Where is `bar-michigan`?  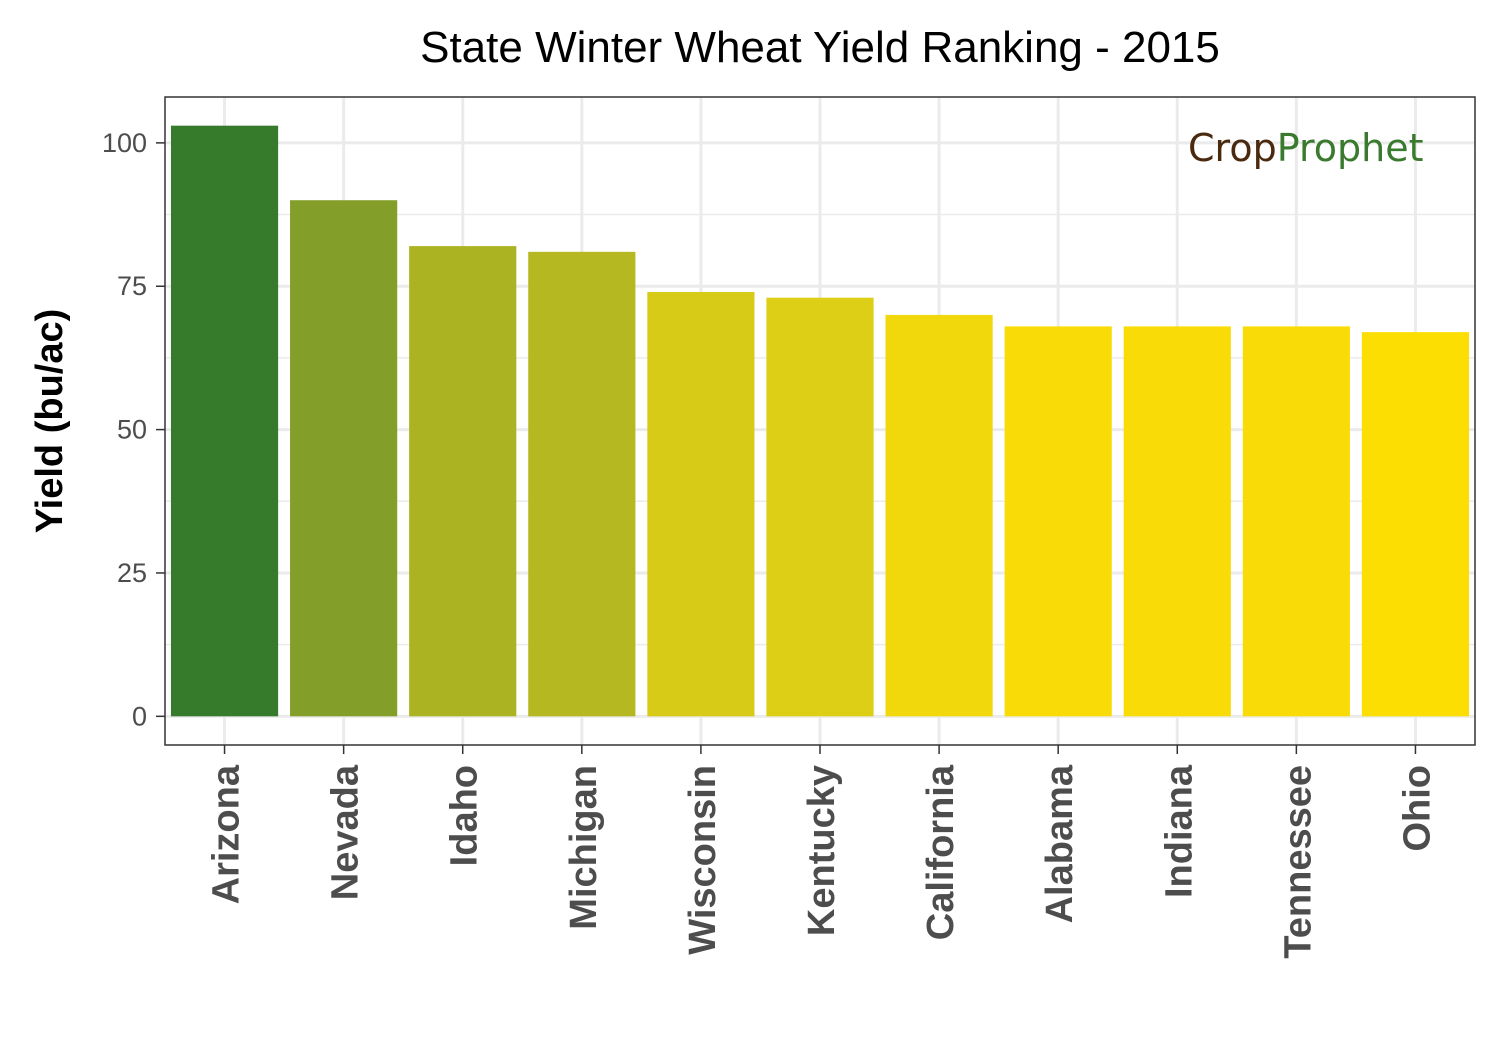
bar-michigan is located at coordinates (582, 484).